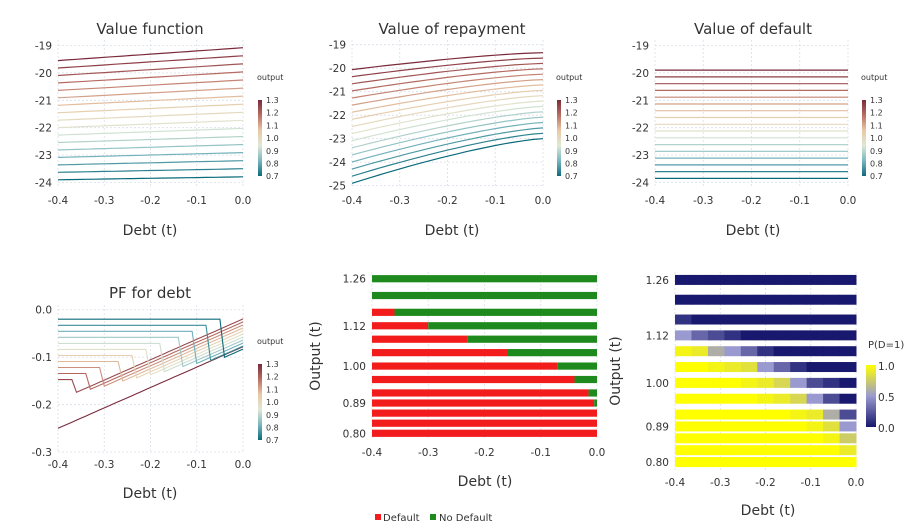 The width and height of the screenshot is (907, 529). What do you see at coordinates (753, 29) in the screenshot?
I see `chart-title: Value of default` at bounding box center [753, 29].